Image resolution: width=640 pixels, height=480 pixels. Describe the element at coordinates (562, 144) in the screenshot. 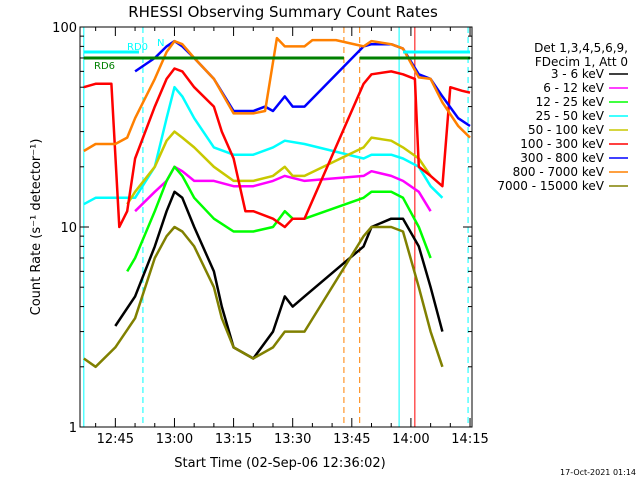

I see `legend-label-100-300-kev: 100 - 300 keV` at that location.